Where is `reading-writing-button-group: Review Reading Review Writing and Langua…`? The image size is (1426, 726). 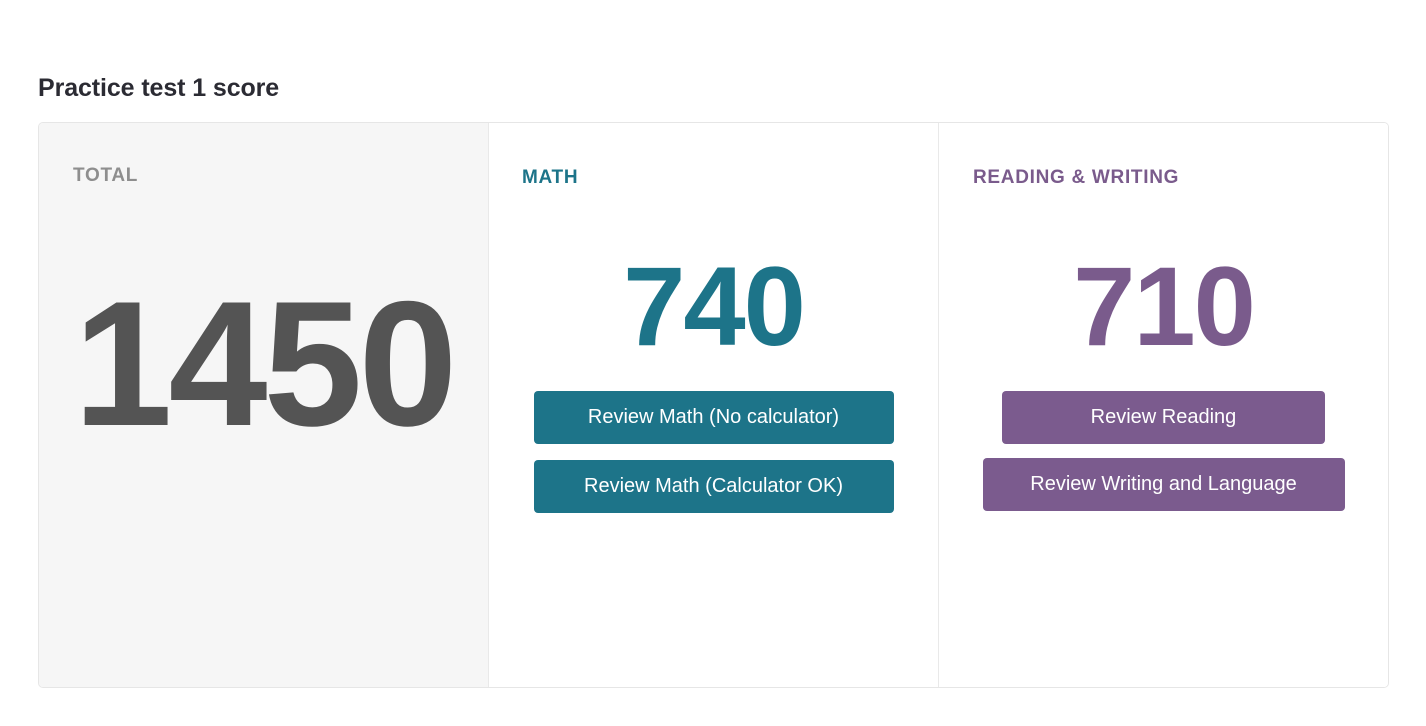
reading-writing-button-group: Review Reading Review Writing and Langua… is located at coordinates (1163, 451).